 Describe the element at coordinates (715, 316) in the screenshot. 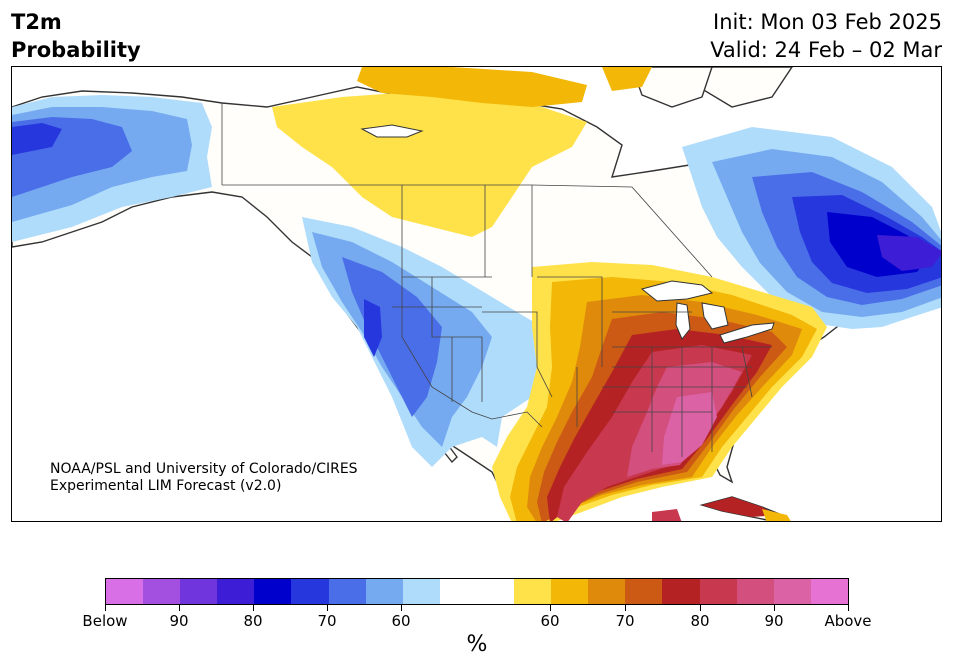

I see `lake-huron` at that location.